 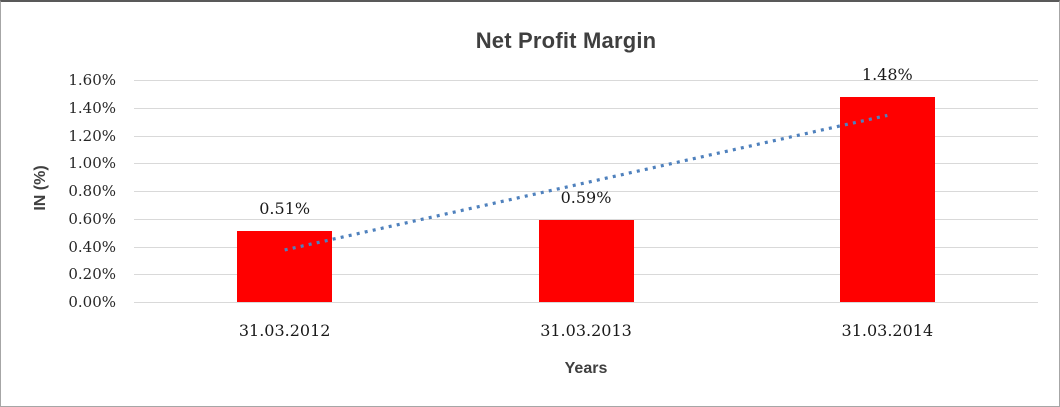 What do you see at coordinates (566, 40) in the screenshot?
I see `chart-title: Net Profit Margin` at bounding box center [566, 40].